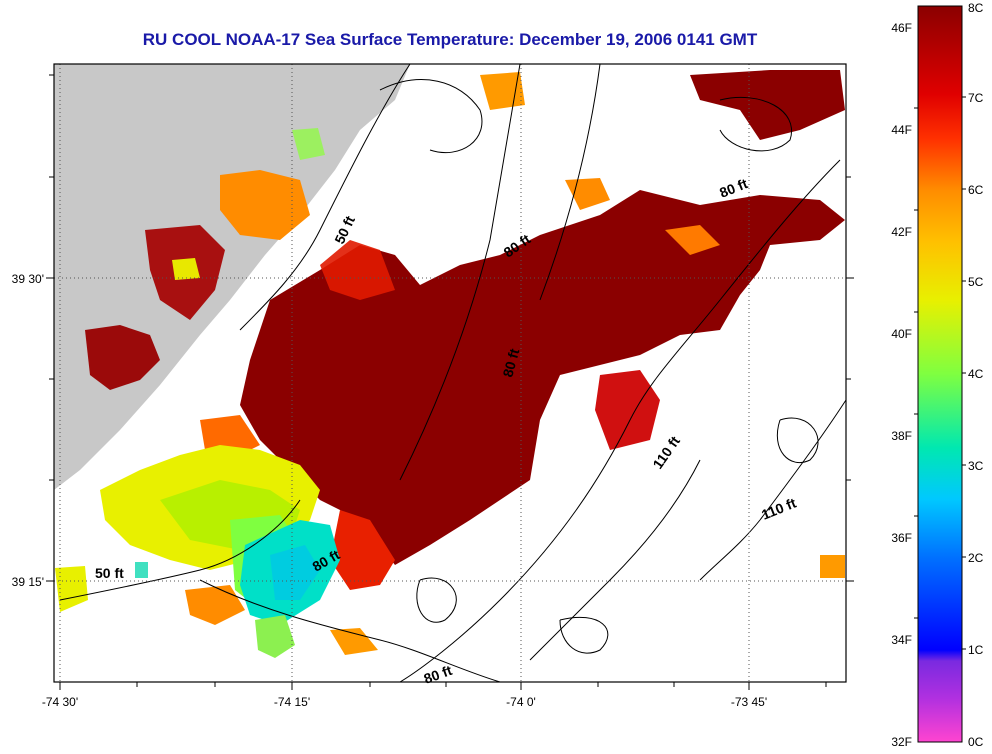 The width and height of the screenshot is (992, 754). What do you see at coordinates (901, 130) in the screenshot?
I see `colorbar-f-label: 44F` at bounding box center [901, 130].